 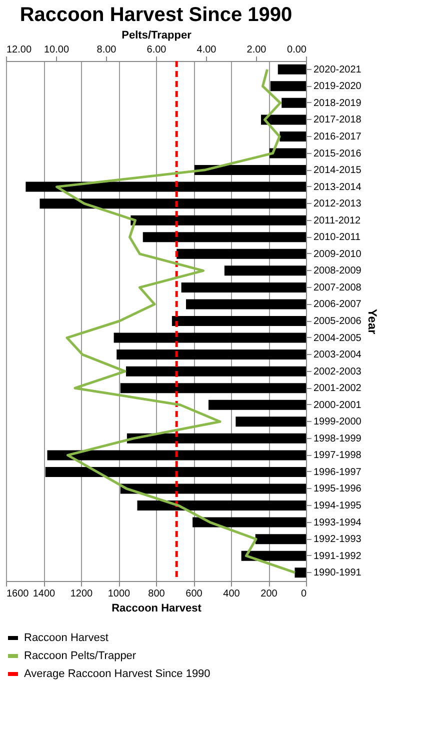 What do you see at coordinates (80, 656) in the screenshot?
I see `legend-label: Raccoon Pelts/Trapper` at bounding box center [80, 656].